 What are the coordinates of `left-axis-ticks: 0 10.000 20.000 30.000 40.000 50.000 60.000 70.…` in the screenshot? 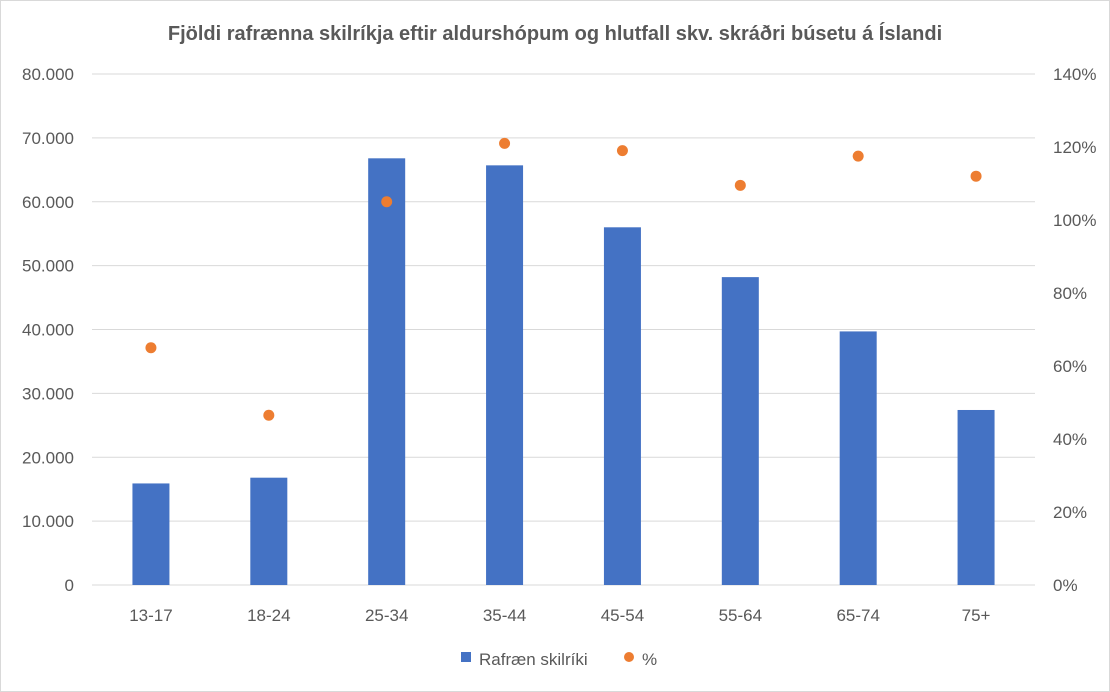 It's located at (48, 330).